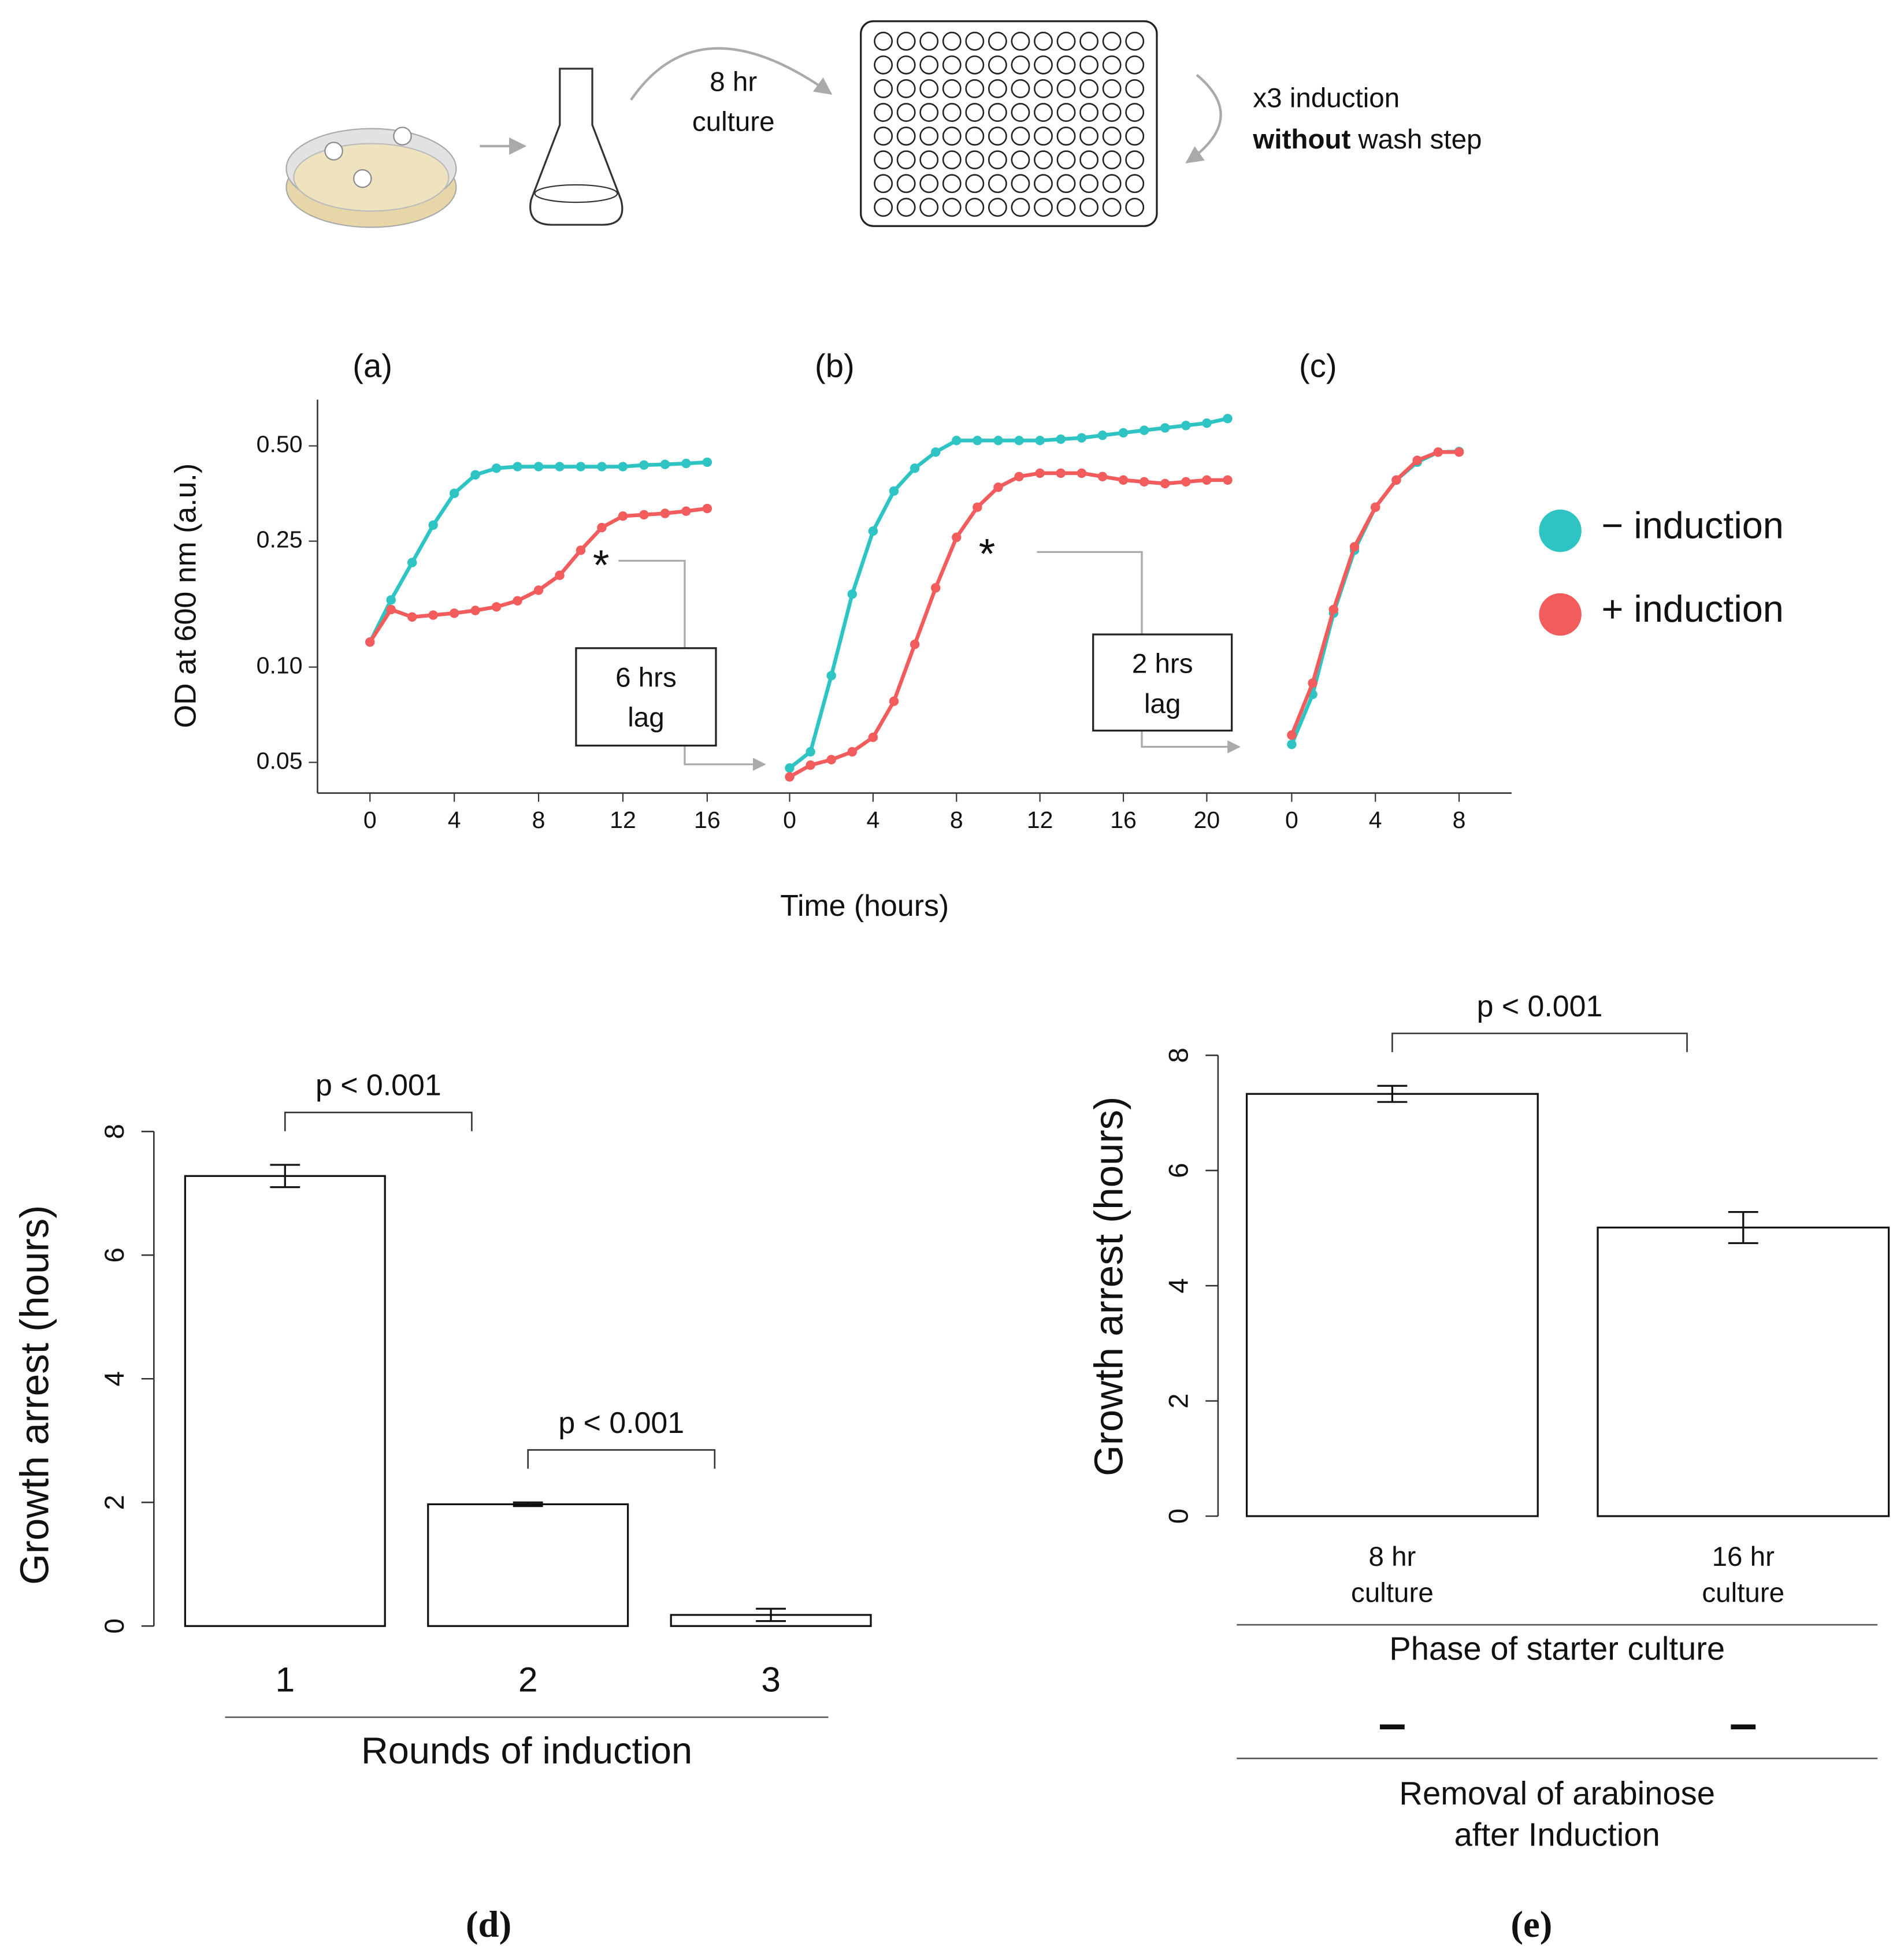 The width and height of the screenshot is (1904, 1957). Describe the element at coordinates (114, 1625) in the screenshot. I see `y-tick-label: 0` at that location.